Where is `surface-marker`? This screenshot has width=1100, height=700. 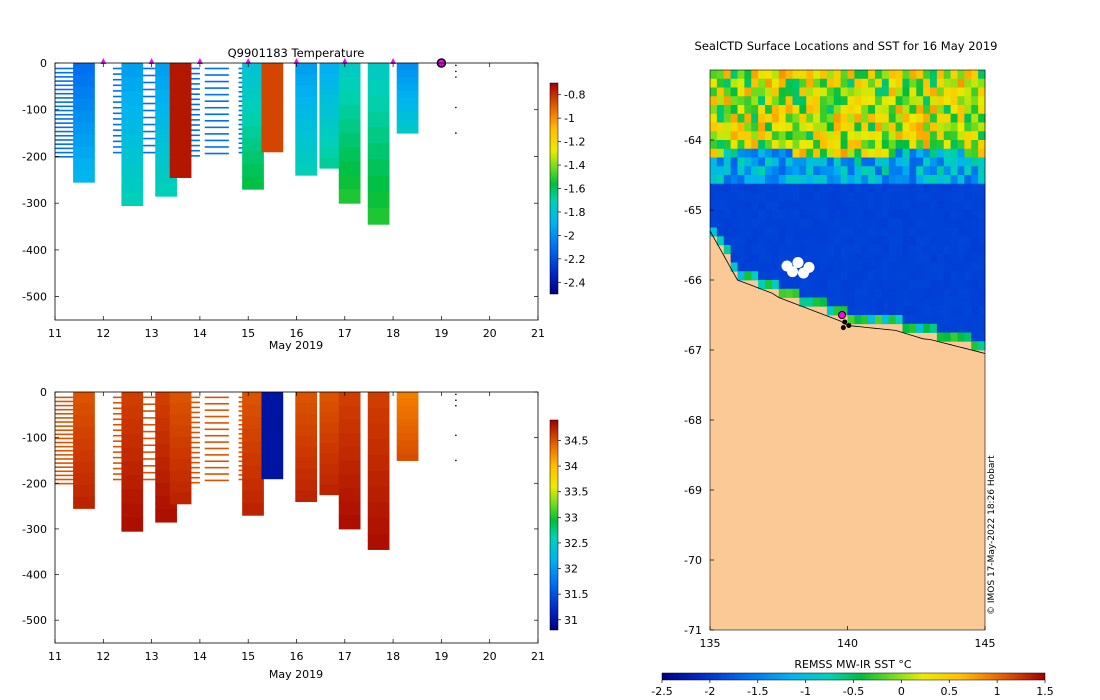
surface-marker is located at coordinates (248, 61).